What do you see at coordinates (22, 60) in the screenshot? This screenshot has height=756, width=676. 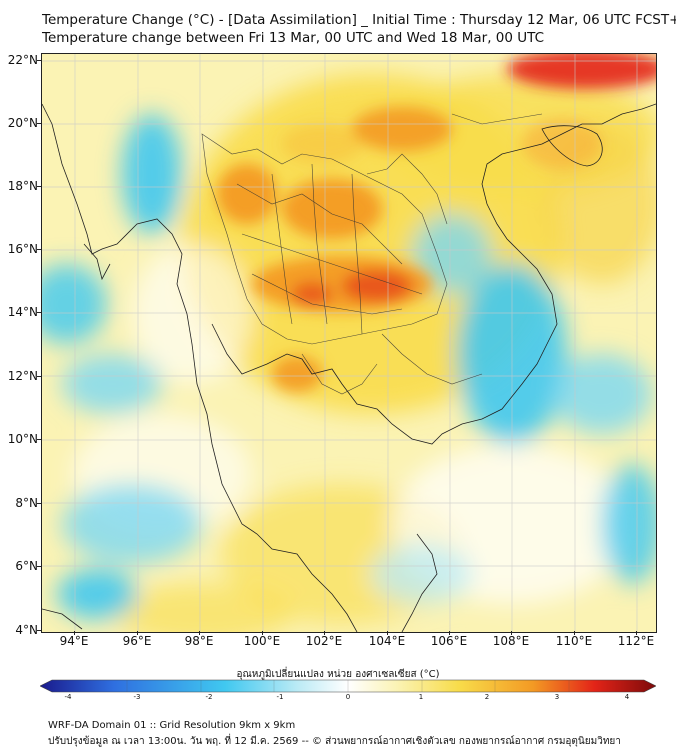 I see `lat-label: 22°N` at bounding box center [22, 60].